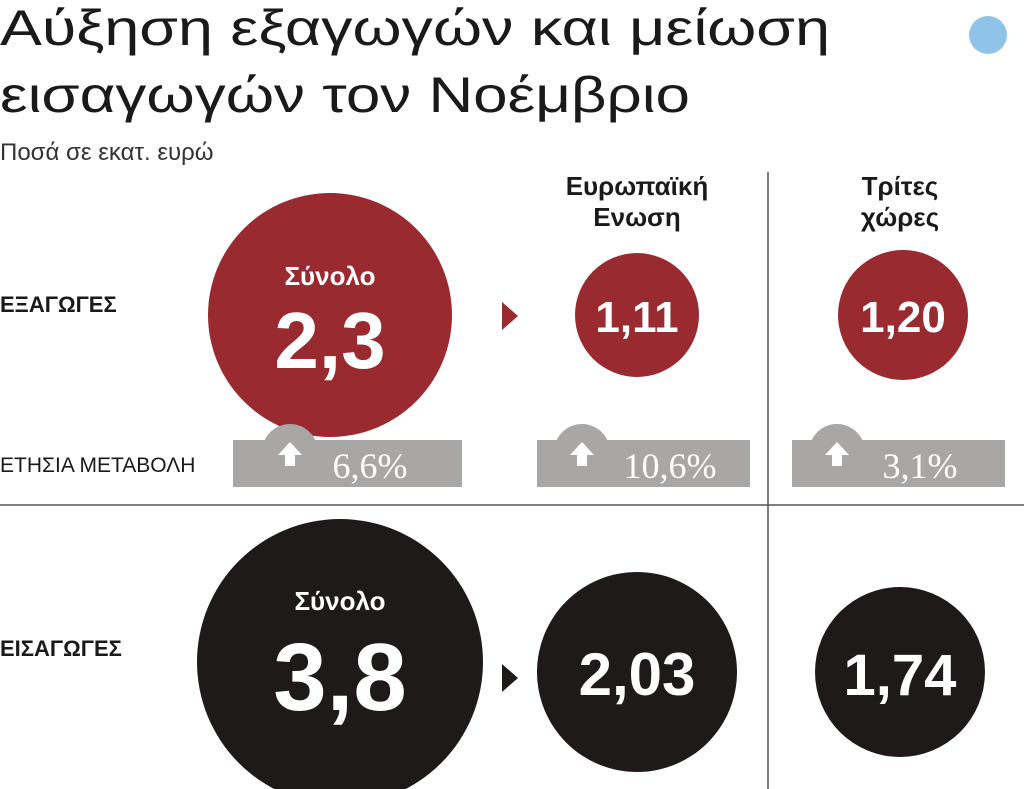  What do you see at coordinates (900, 217) in the screenshot?
I see `column-header: χώρες` at bounding box center [900, 217].